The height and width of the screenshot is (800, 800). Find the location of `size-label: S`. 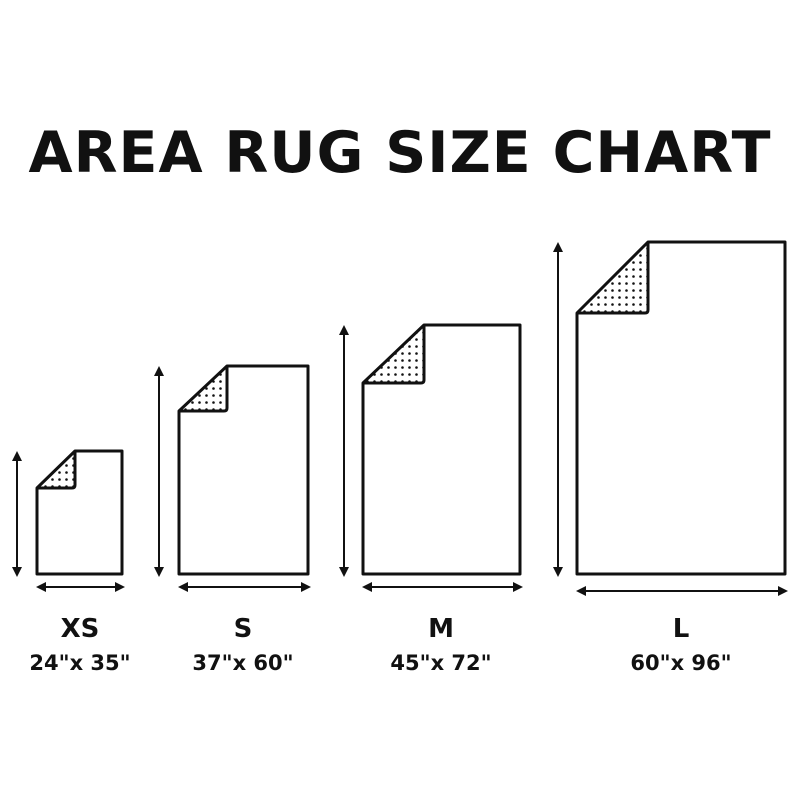

size-label: S is located at coordinates (243, 629).